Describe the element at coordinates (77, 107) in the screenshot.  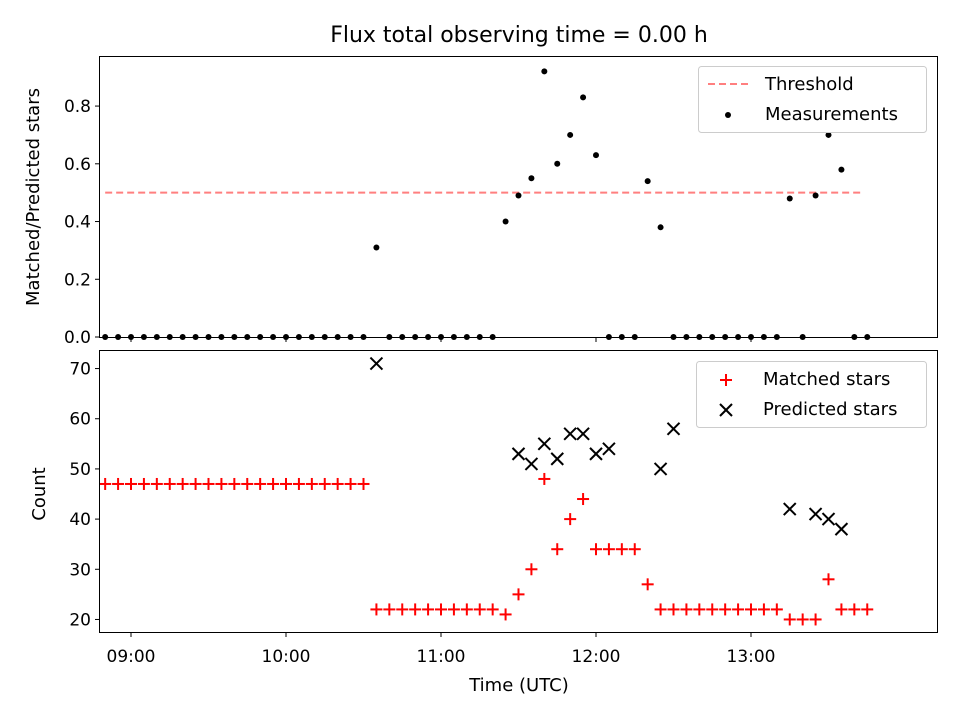
I see `y-tick-label: 0.8` at that location.